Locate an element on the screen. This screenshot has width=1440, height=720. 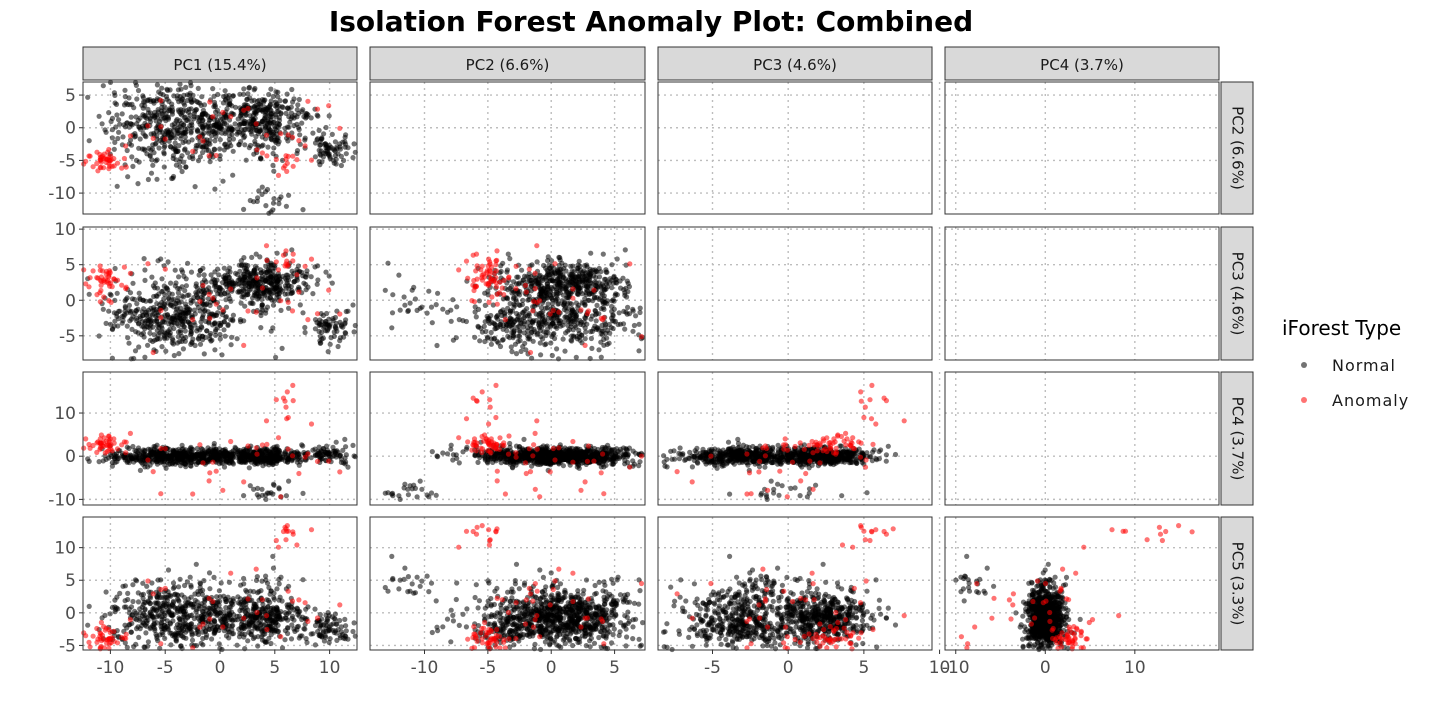
y-tick-label: -10 is located at coordinates (62, 194).